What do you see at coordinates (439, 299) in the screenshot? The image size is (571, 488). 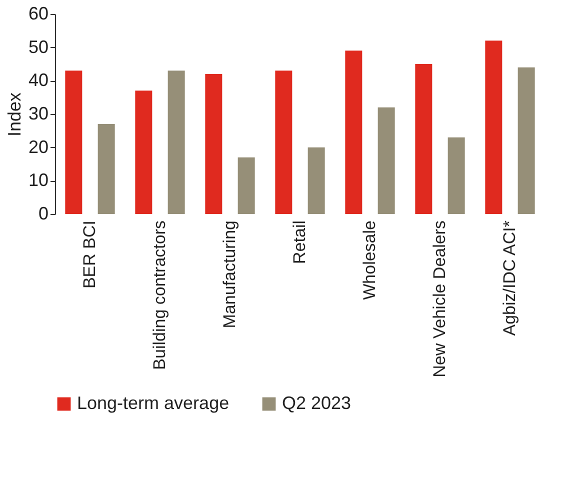 I see `x-tick-label: New Vehicle Dealers` at bounding box center [439, 299].